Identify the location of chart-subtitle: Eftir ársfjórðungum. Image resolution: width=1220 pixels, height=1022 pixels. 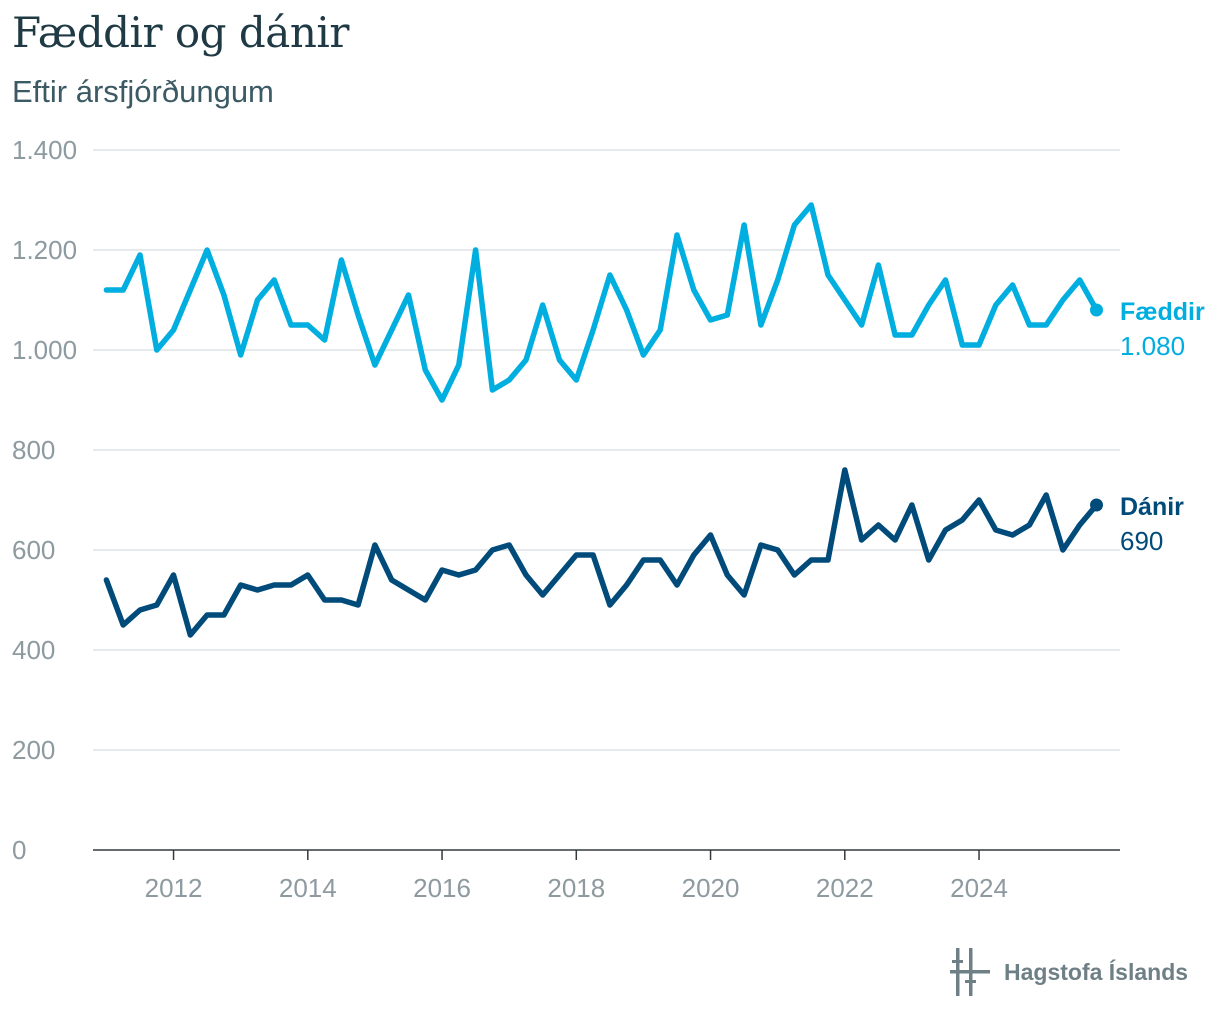
(143, 91).